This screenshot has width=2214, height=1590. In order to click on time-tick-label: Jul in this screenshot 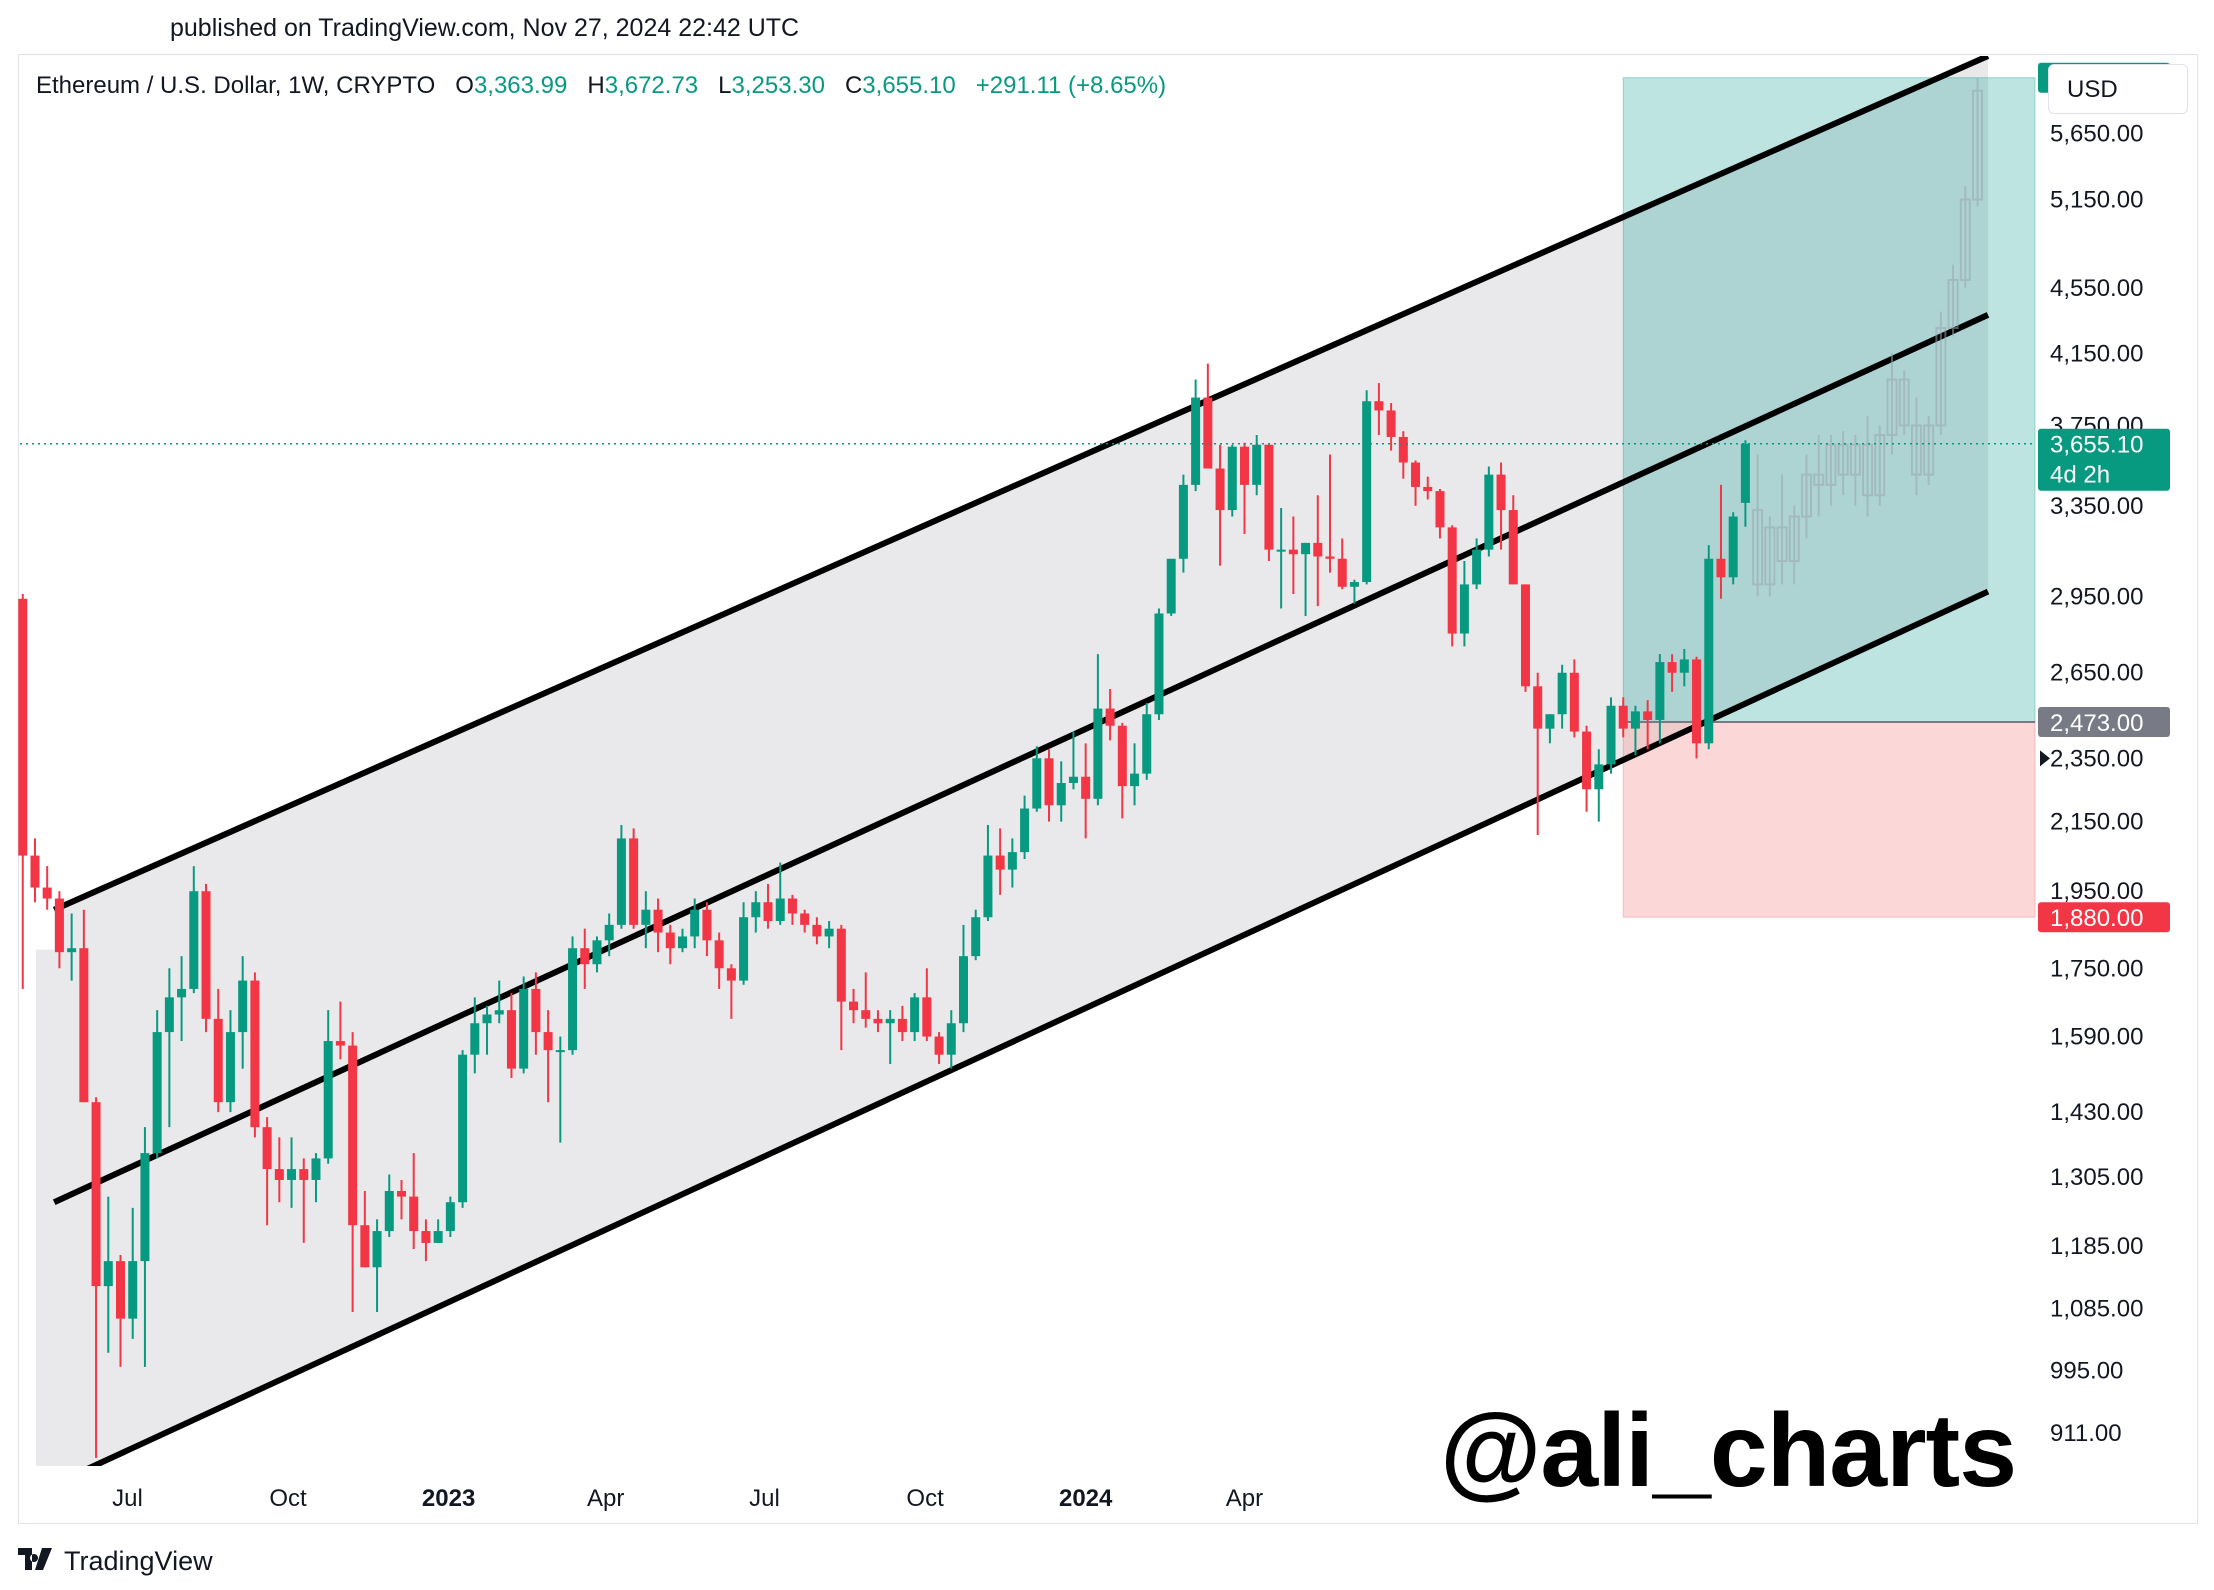, I will do `click(764, 1498)`.